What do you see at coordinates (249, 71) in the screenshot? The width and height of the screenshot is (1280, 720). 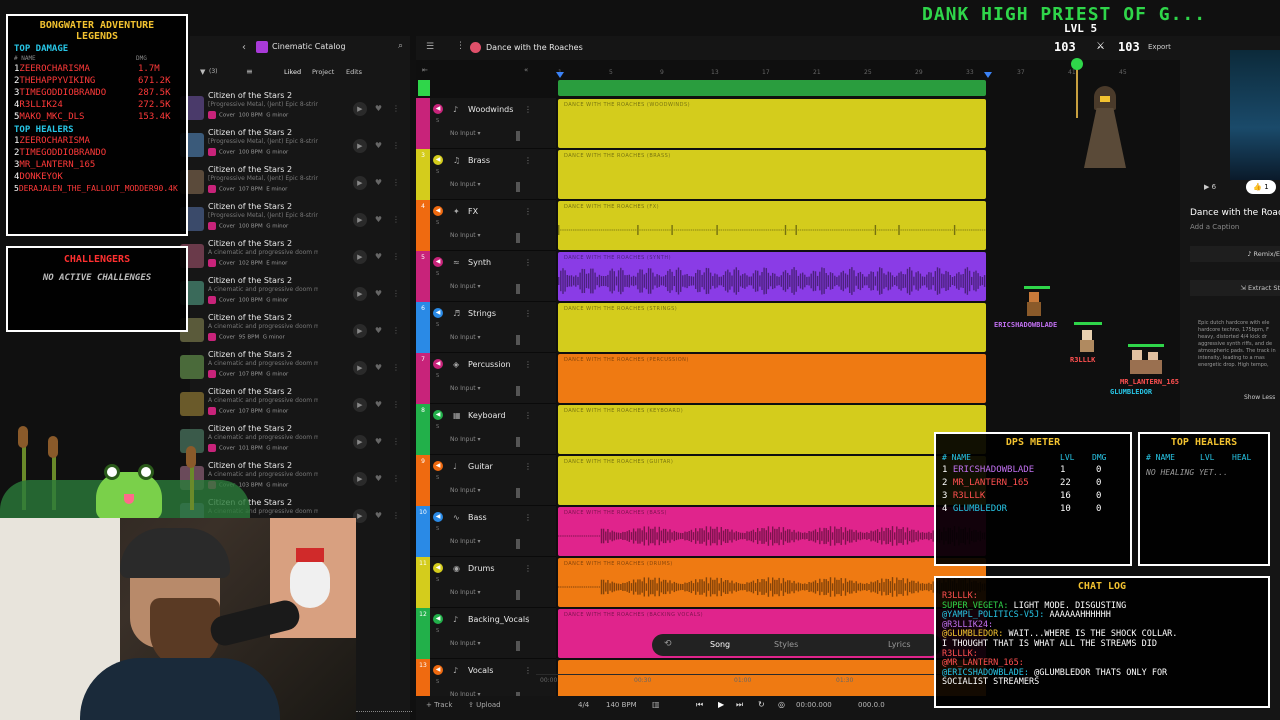 I see `sort-icon: ≡` at bounding box center [249, 71].